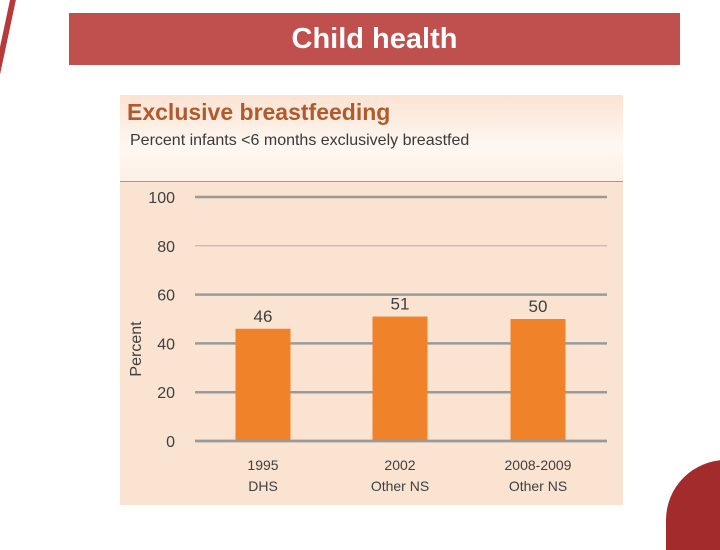 The image size is (720, 550). Describe the element at coordinates (538, 306) in the screenshot. I see `data-label: 50` at that location.